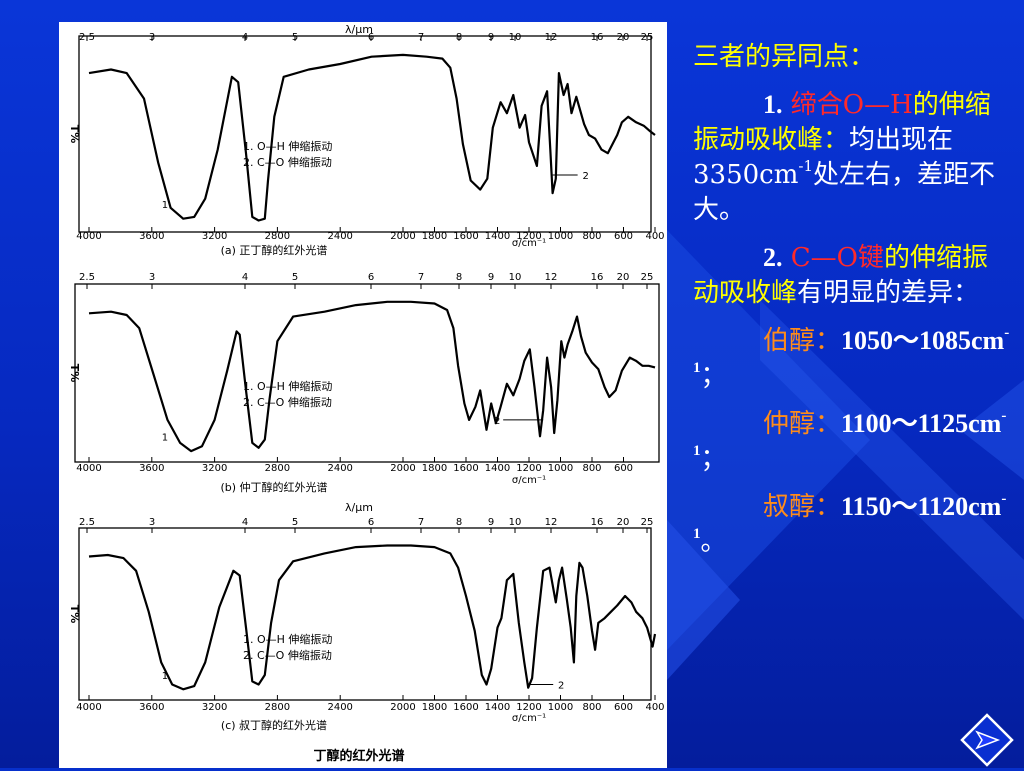 The width and height of the screenshot is (1024, 771). I want to click on top-tick-label-b-8: 10, so click(515, 277).